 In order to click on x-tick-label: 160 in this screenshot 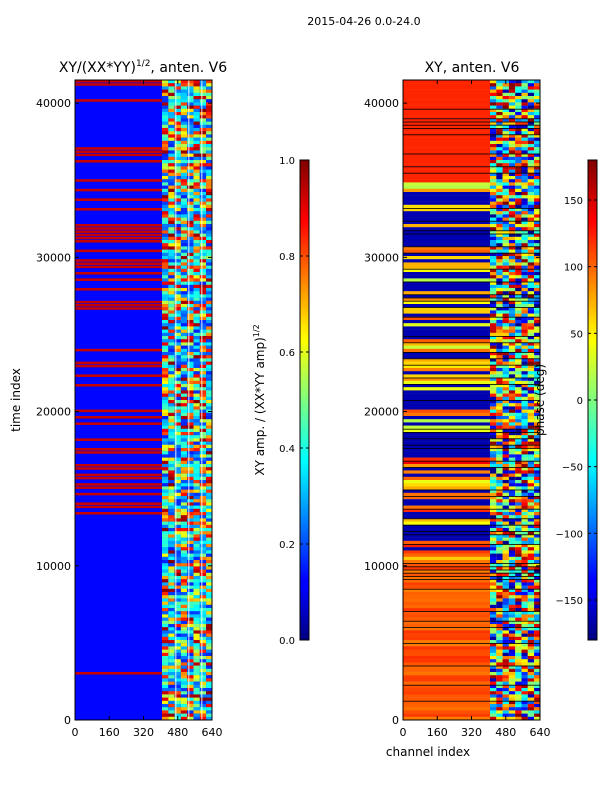, I will do `click(109, 732)`.